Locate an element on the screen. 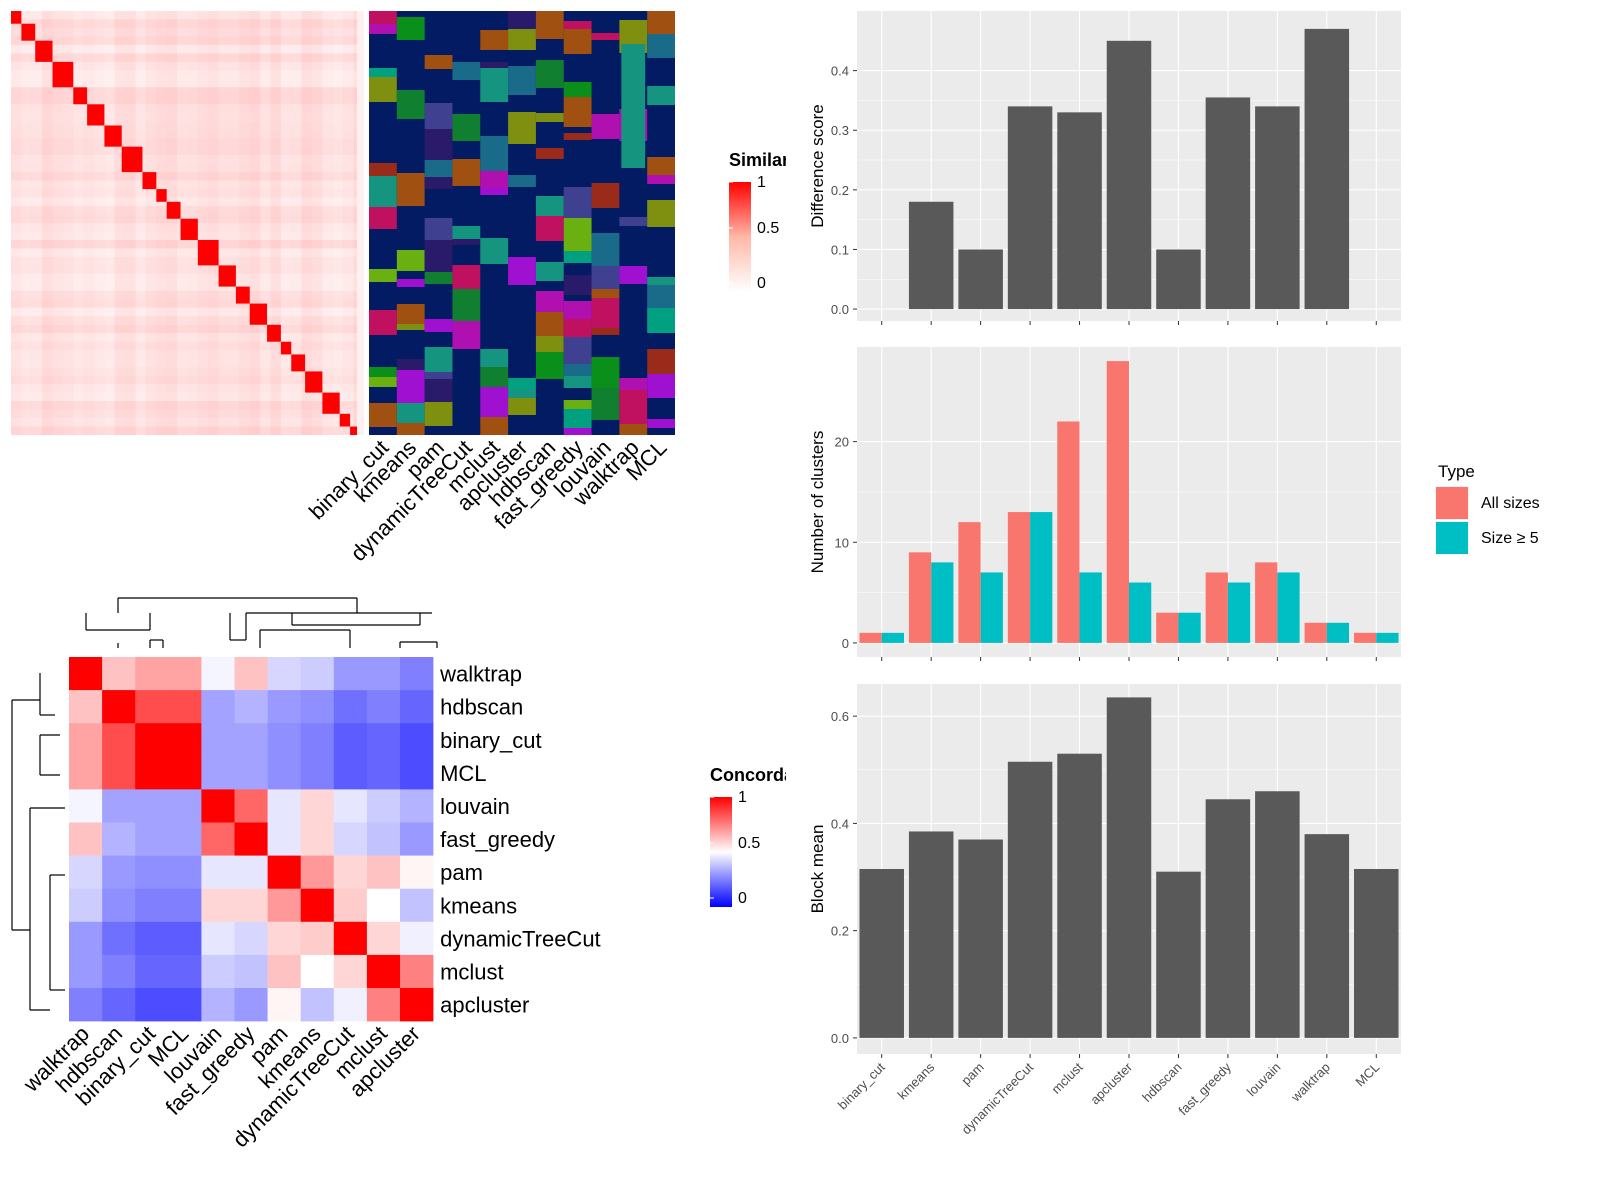  legend-title: Type is located at coordinates (1456, 471).